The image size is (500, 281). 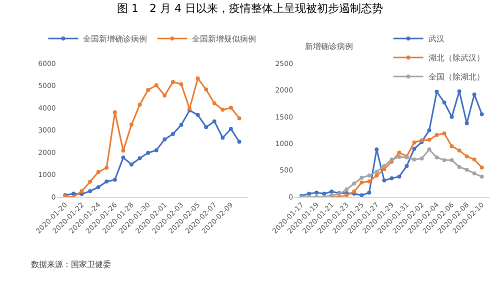 What do you see at coordinates (115, 39) in the screenshot?
I see `legend-label: 全国新增确诊病例` at bounding box center [115, 39].